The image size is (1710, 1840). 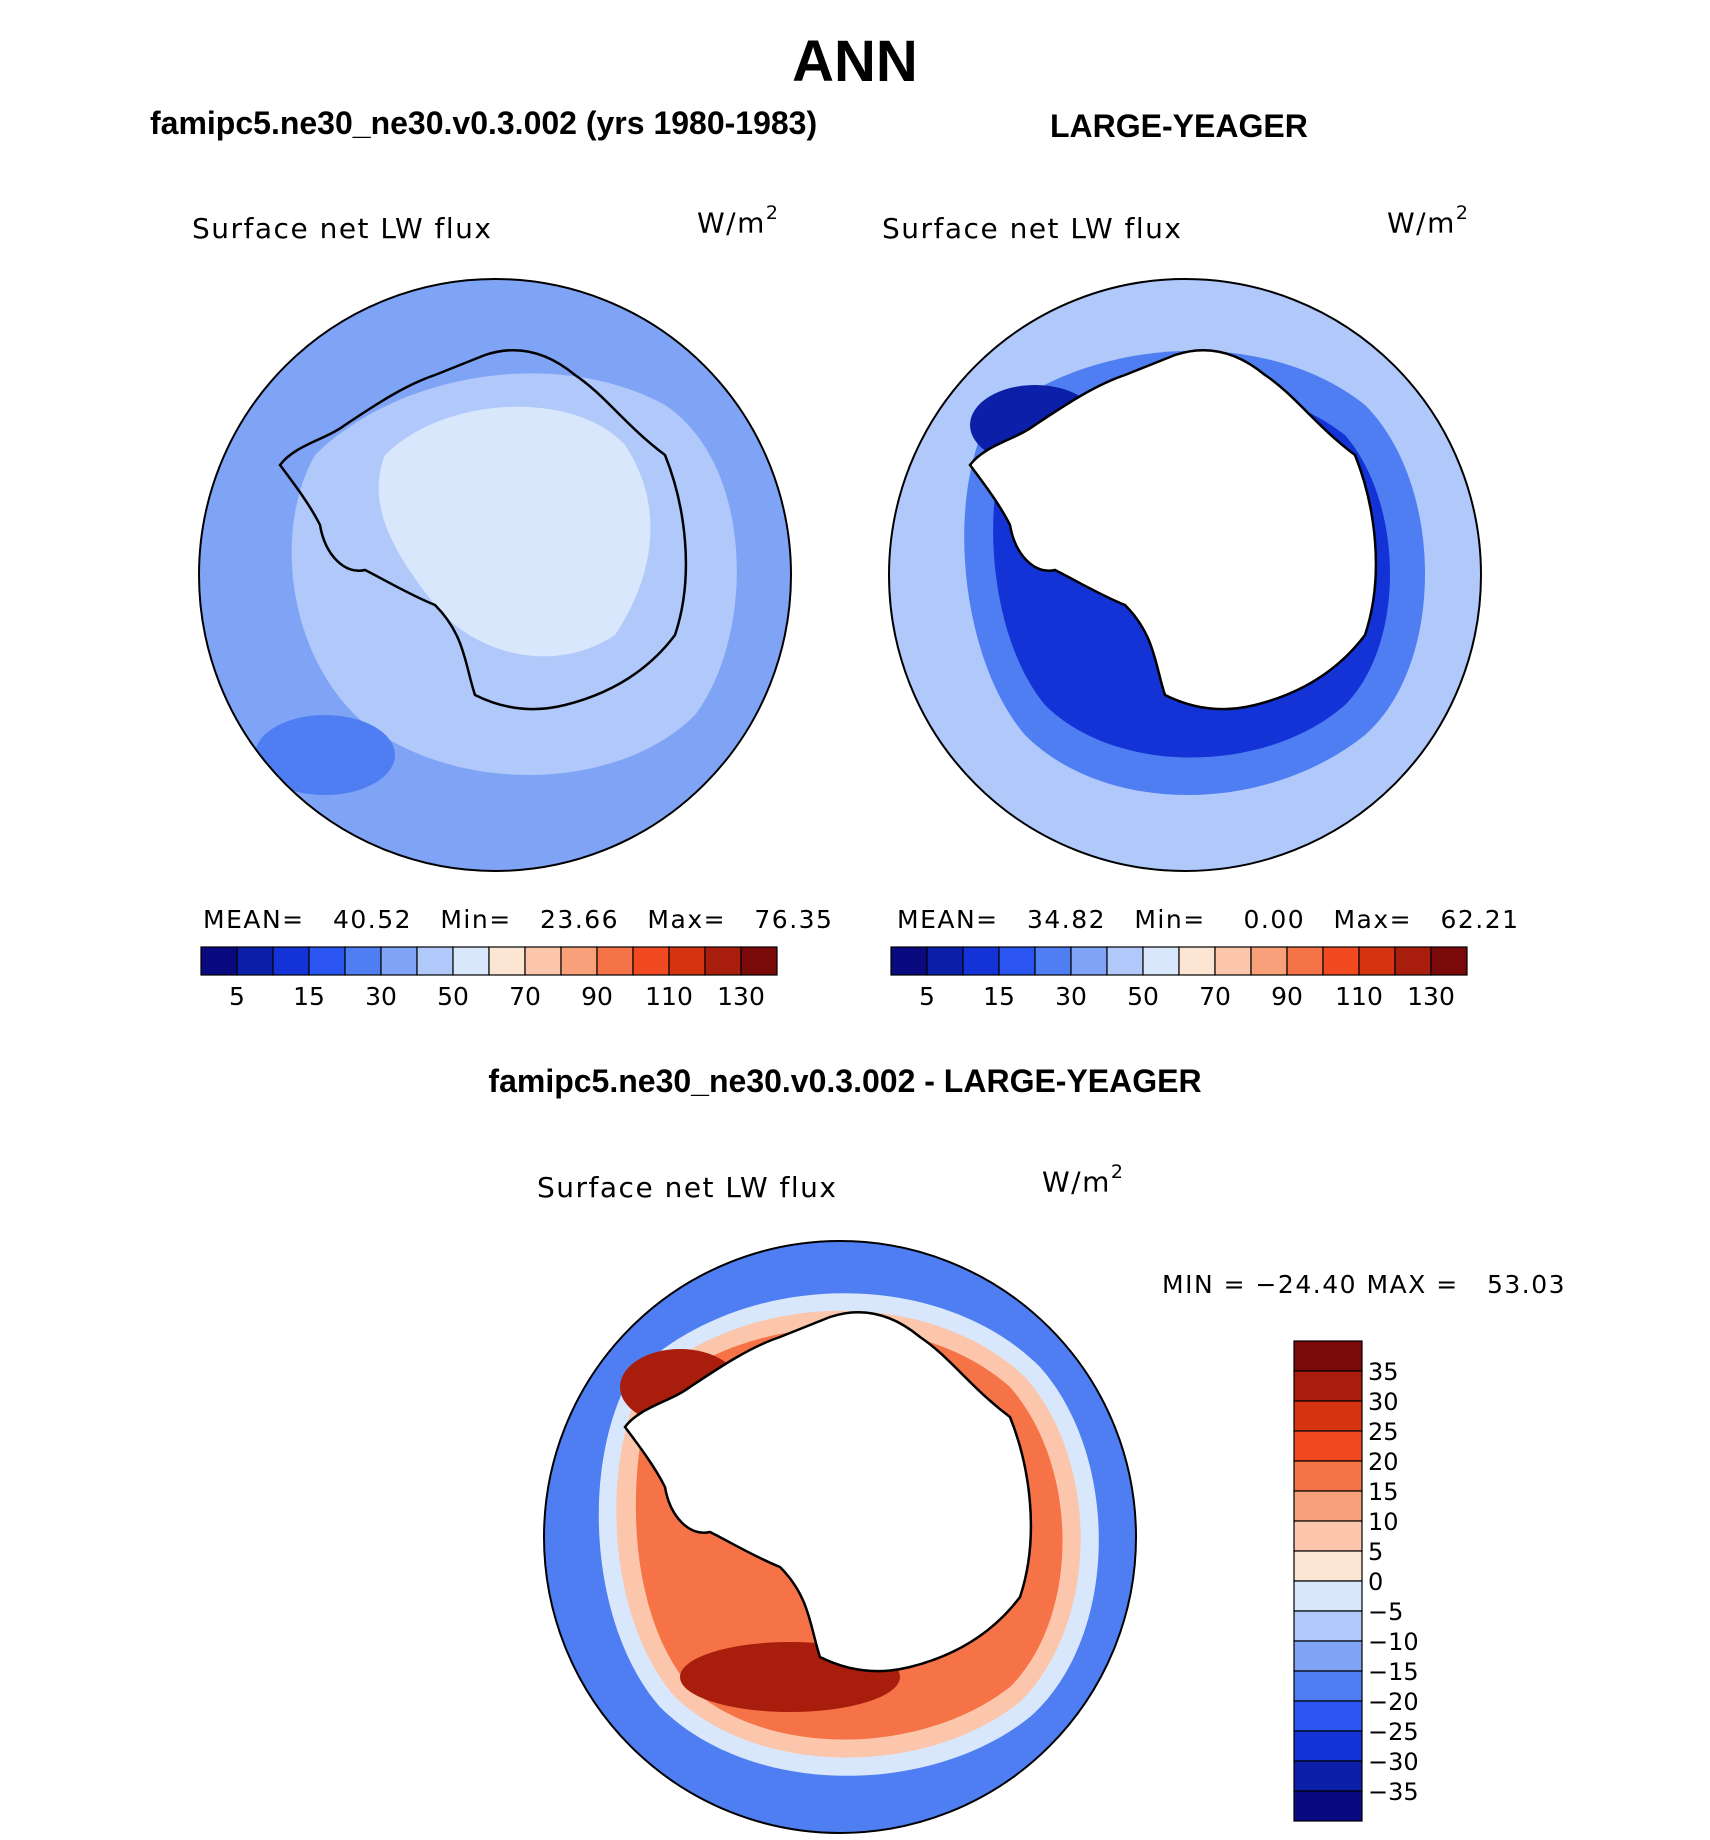 I want to click on difference-colorbar-tick-label: 0, so click(x=1375, y=1582).